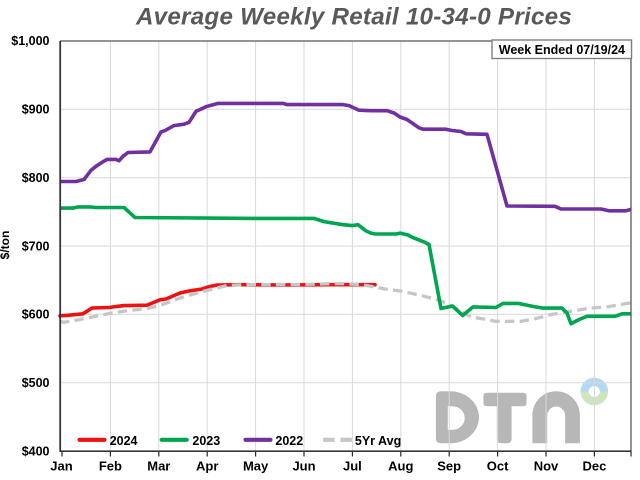 The image size is (640, 480). Describe the element at coordinates (378, 441) in the screenshot. I see `svg-text: 5Yr Avg` at that location.